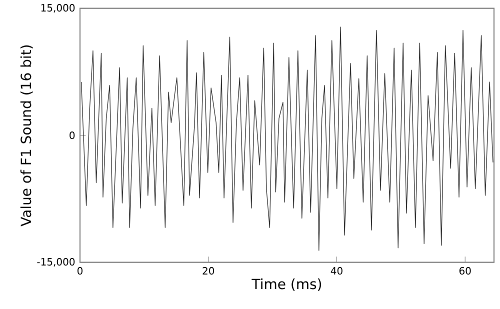 This screenshot has height=309, width=500. What do you see at coordinates (56, 262) in the screenshot?
I see `y-tick-label: -15,000` at bounding box center [56, 262].